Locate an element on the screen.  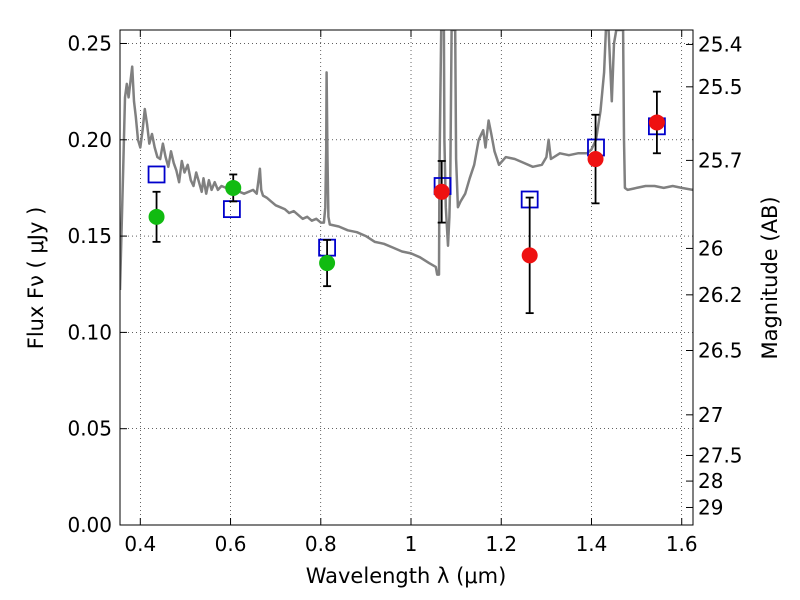
y-tick-label: 0.20 is located at coordinates (89, 140).